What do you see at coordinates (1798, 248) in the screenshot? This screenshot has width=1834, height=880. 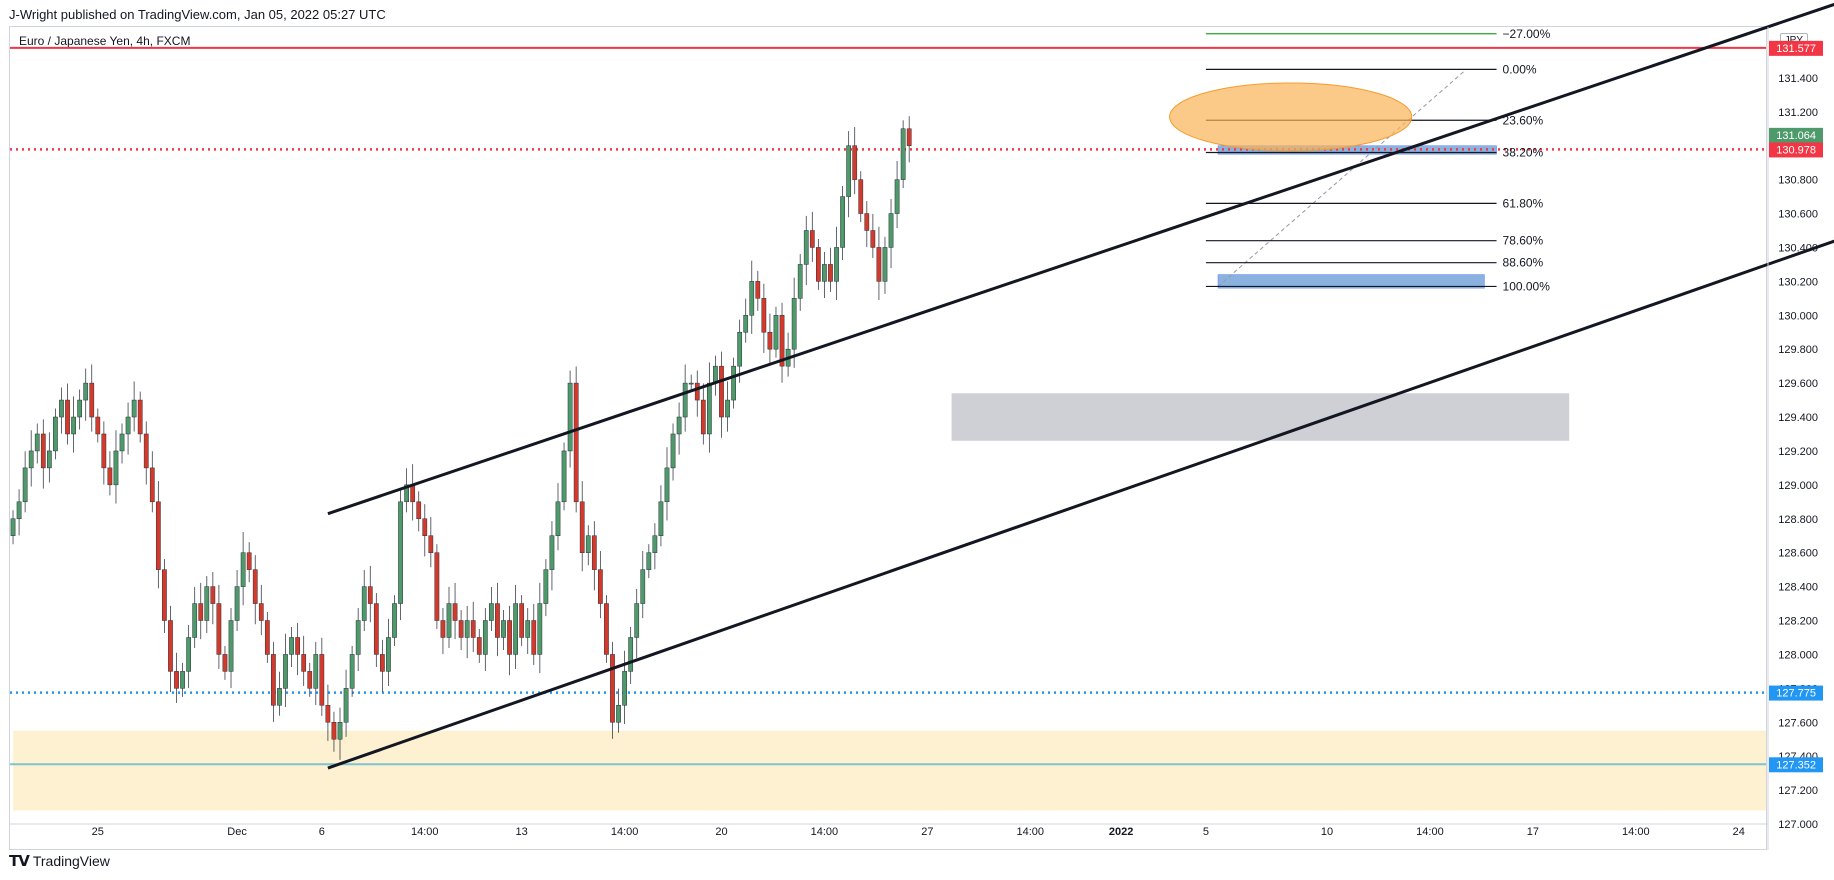 I see `y-tick-label: 130.400` at bounding box center [1798, 248].